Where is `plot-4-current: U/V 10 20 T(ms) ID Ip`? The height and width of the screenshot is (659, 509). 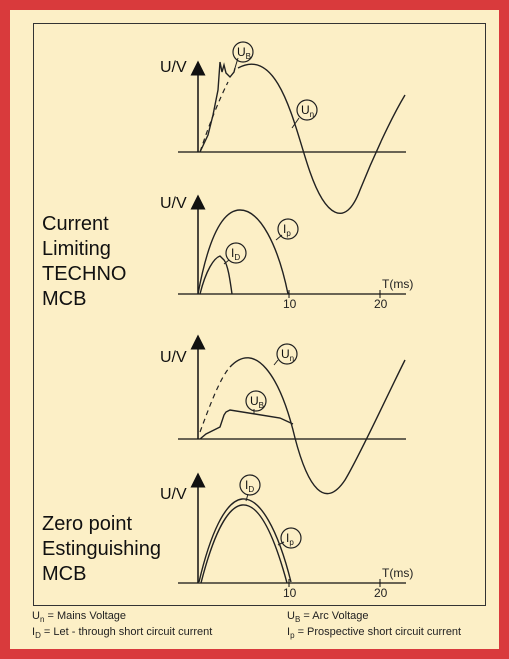 plot-4-current: U/V 10 20 T(ms) ID Ip is located at coordinates (286, 536).